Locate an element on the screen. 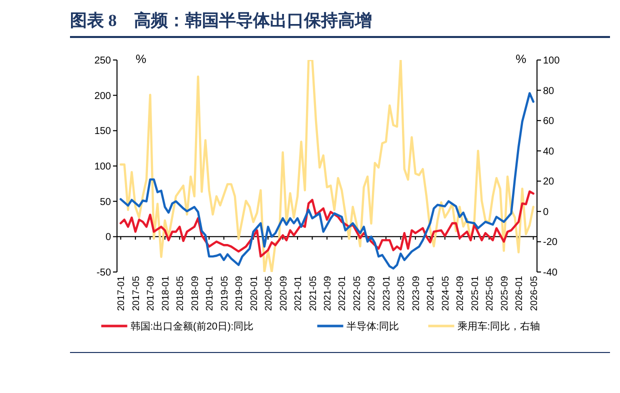 The image size is (620, 393). x-tick-label: 2024-09 is located at coordinates (460, 293).